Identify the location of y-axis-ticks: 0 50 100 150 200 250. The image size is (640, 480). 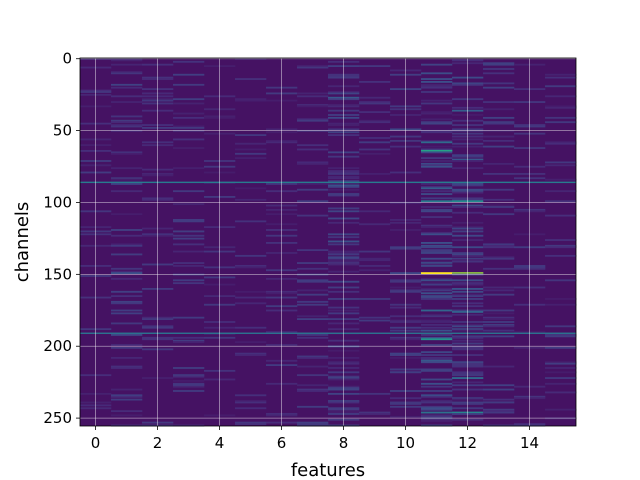
(61, 238).